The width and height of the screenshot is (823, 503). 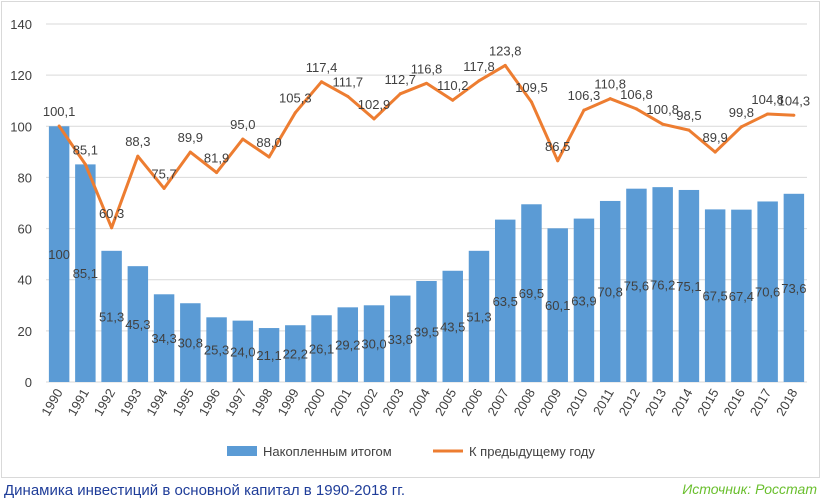 I want to click on bar-data-label: 100, so click(x=59, y=254).